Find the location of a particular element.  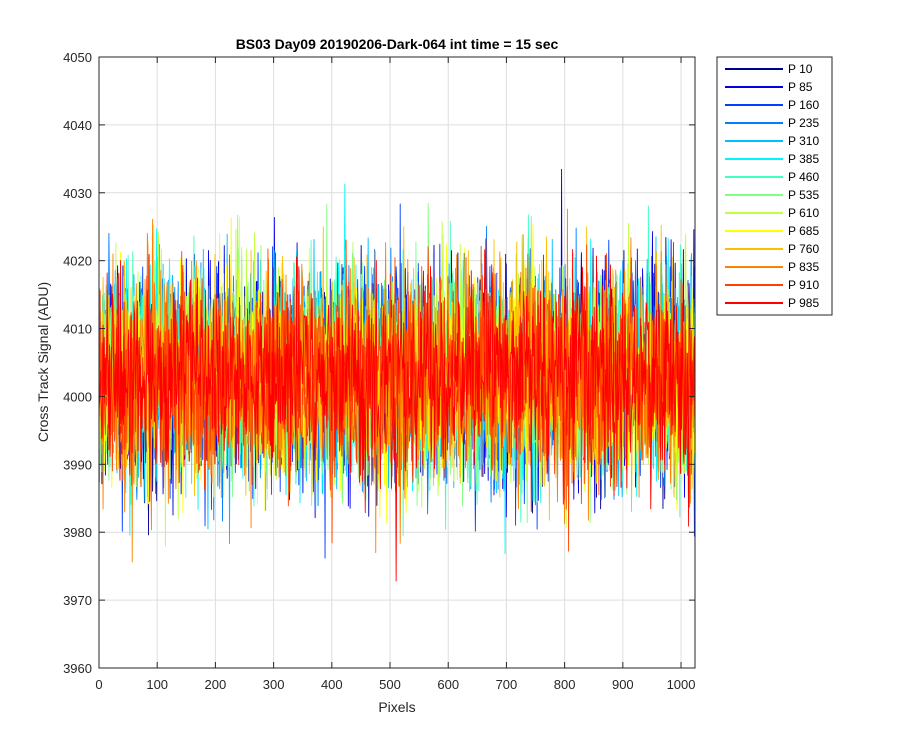

legend-label-p-385: P 385 is located at coordinates (803, 159).